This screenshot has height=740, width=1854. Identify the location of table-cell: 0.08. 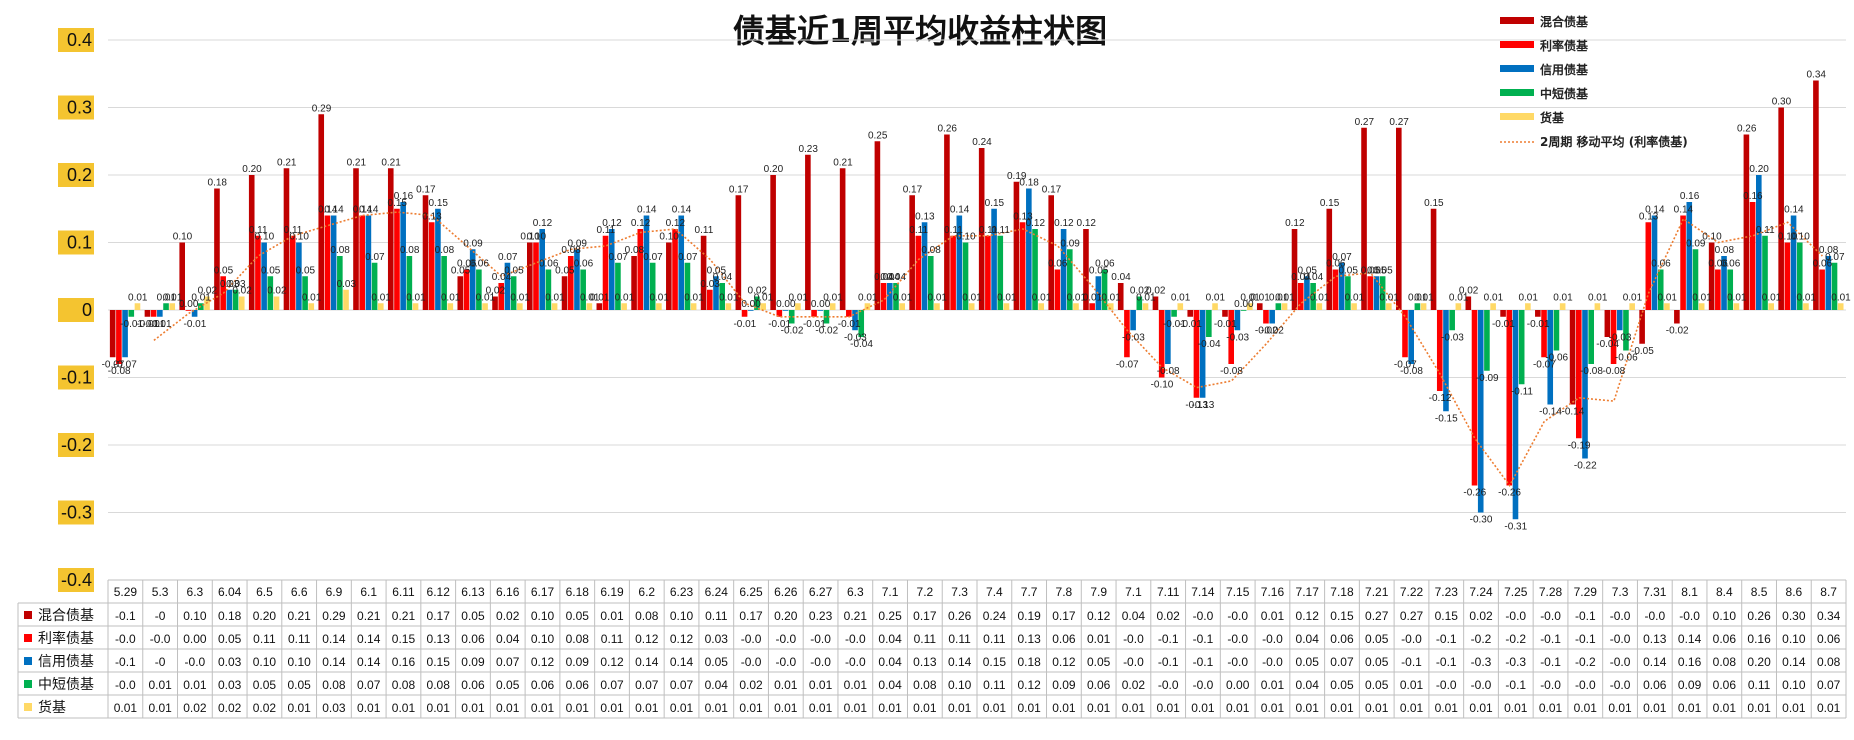
(404, 685).